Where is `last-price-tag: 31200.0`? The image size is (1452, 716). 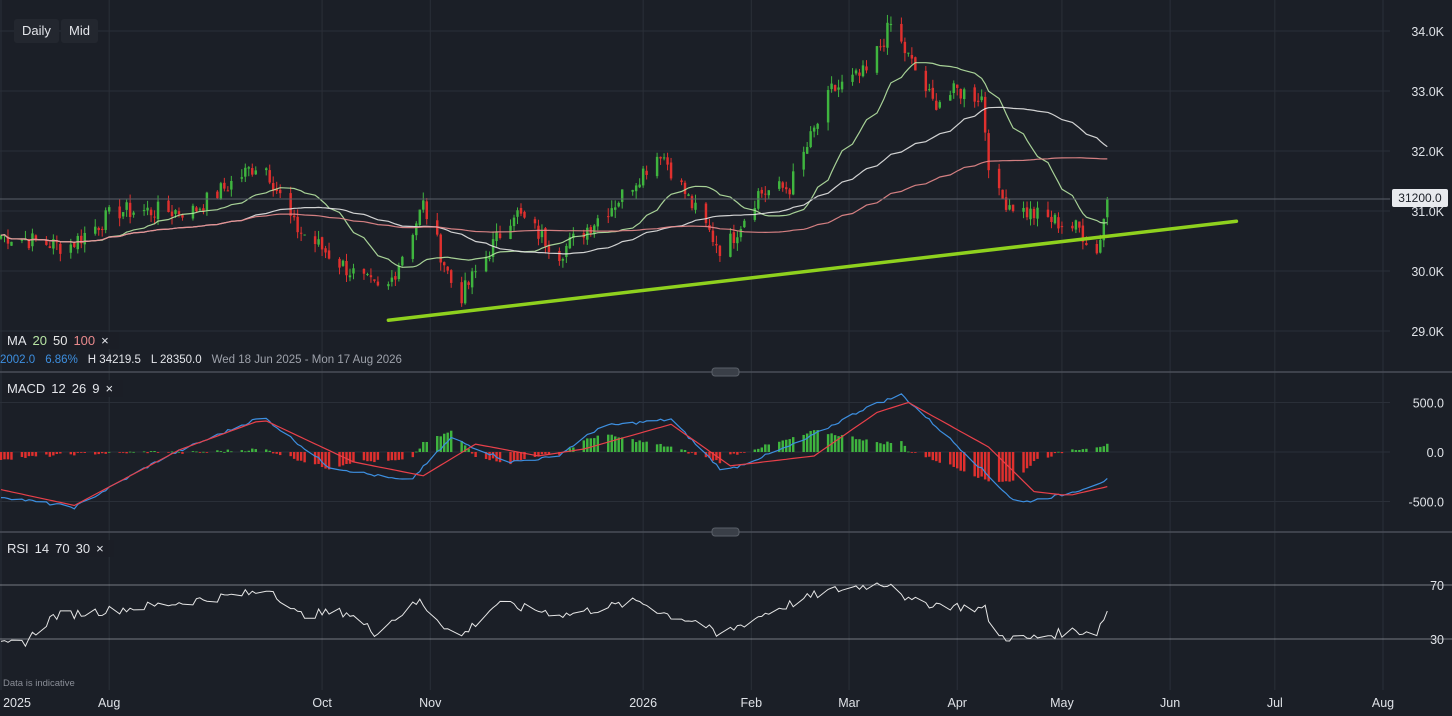
last-price-tag: 31200.0 is located at coordinates (1420, 198).